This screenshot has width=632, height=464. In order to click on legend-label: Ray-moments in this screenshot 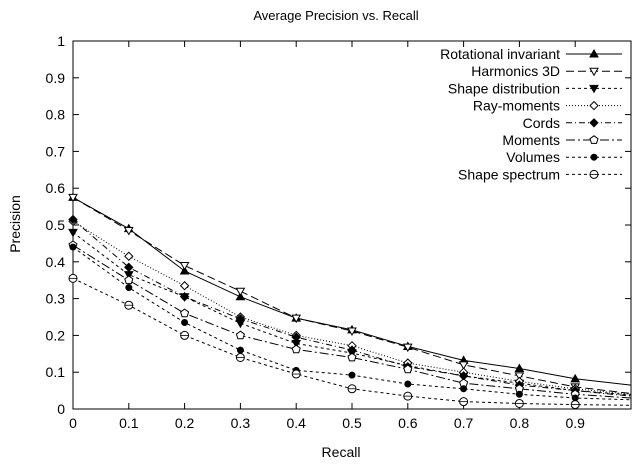, I will do `click(516, 106)`.